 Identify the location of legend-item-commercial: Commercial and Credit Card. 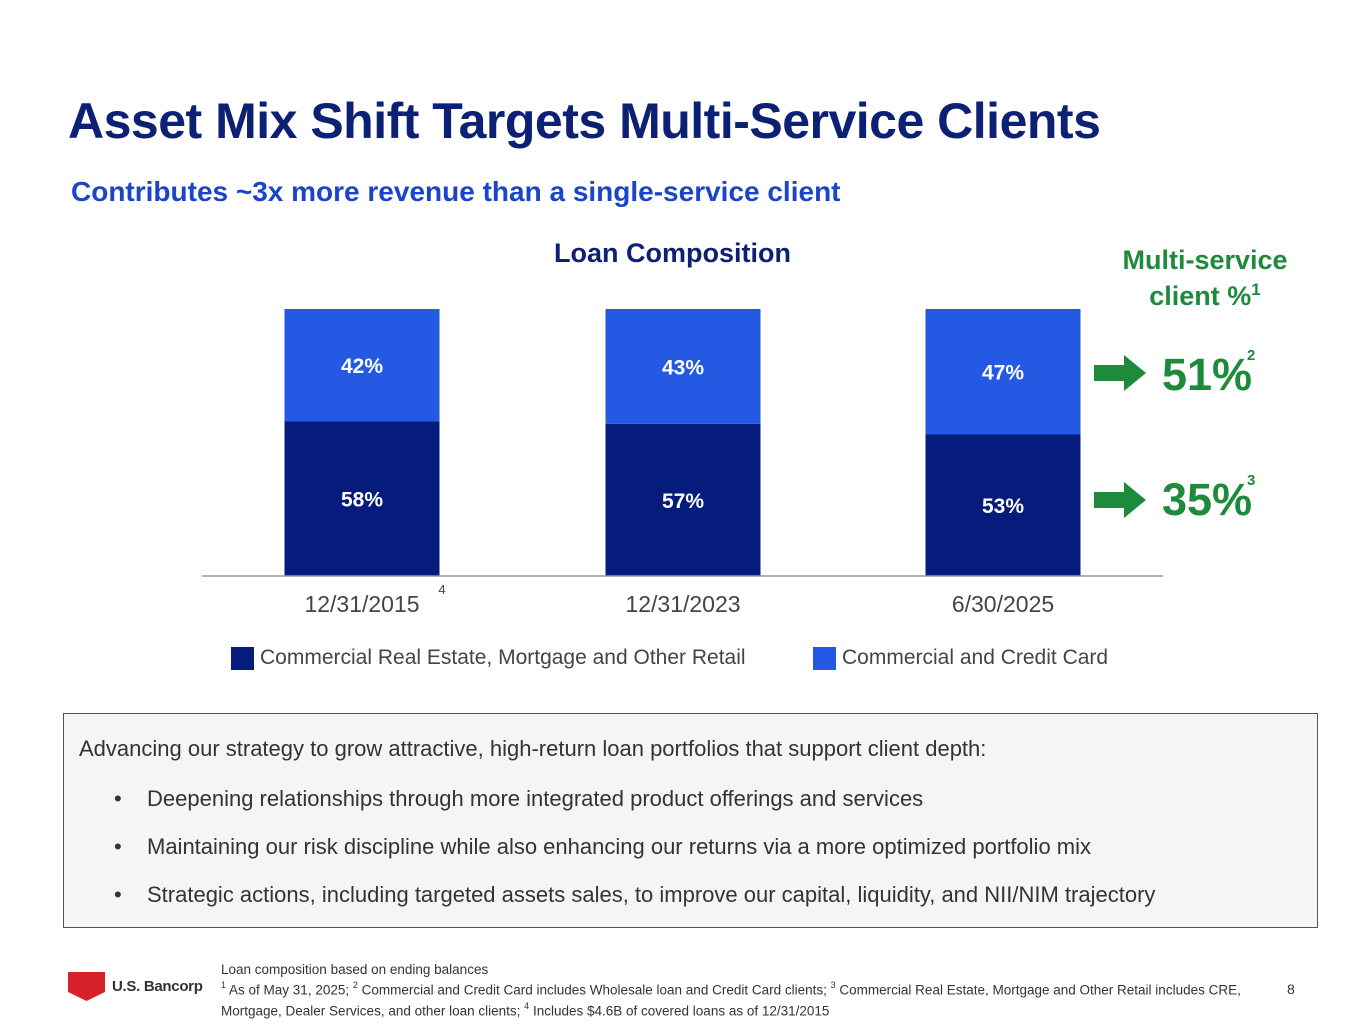
(960, 658).